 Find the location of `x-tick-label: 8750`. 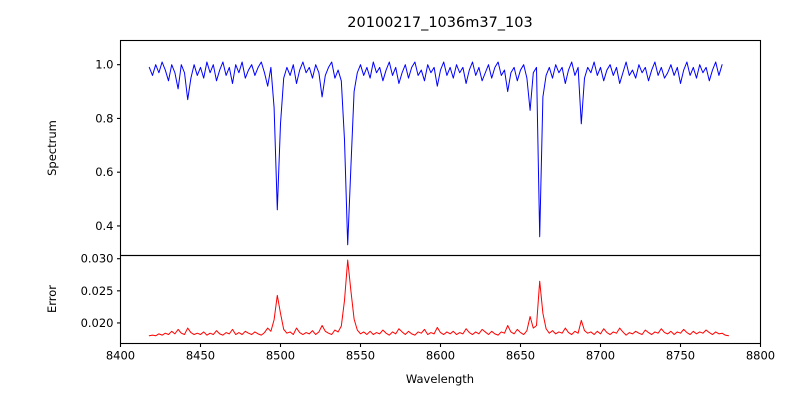

x-tick-label: 8750 is located at coordinates (680, 356).